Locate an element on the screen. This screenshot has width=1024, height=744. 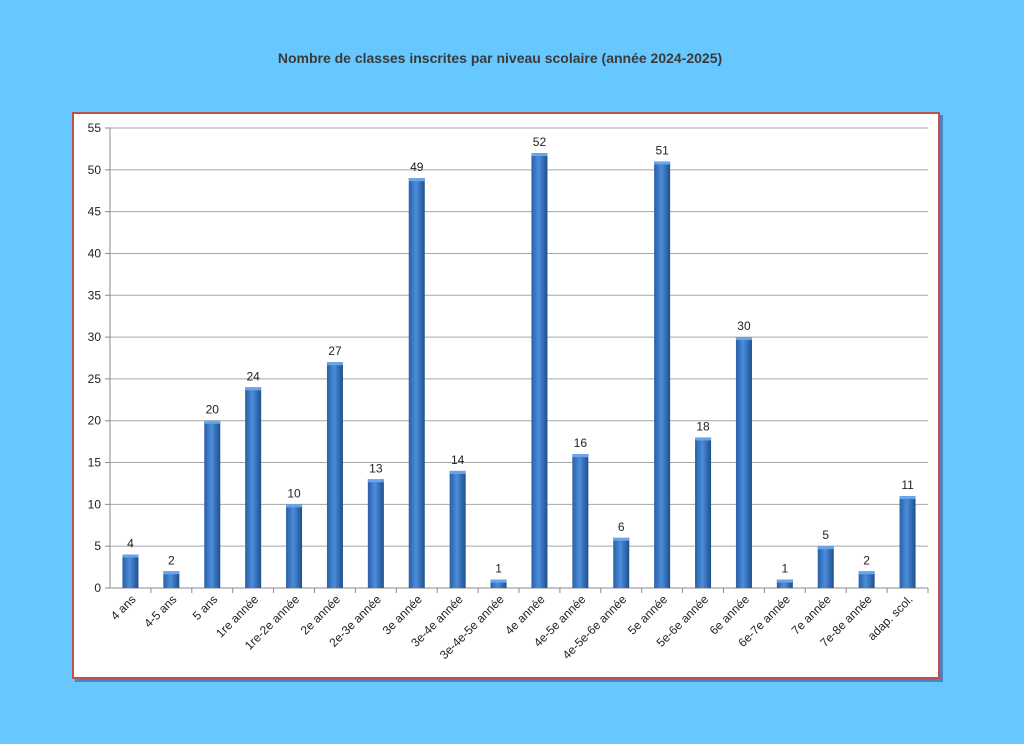
y-tick-label: 50 is located at coordinates (95, 170).